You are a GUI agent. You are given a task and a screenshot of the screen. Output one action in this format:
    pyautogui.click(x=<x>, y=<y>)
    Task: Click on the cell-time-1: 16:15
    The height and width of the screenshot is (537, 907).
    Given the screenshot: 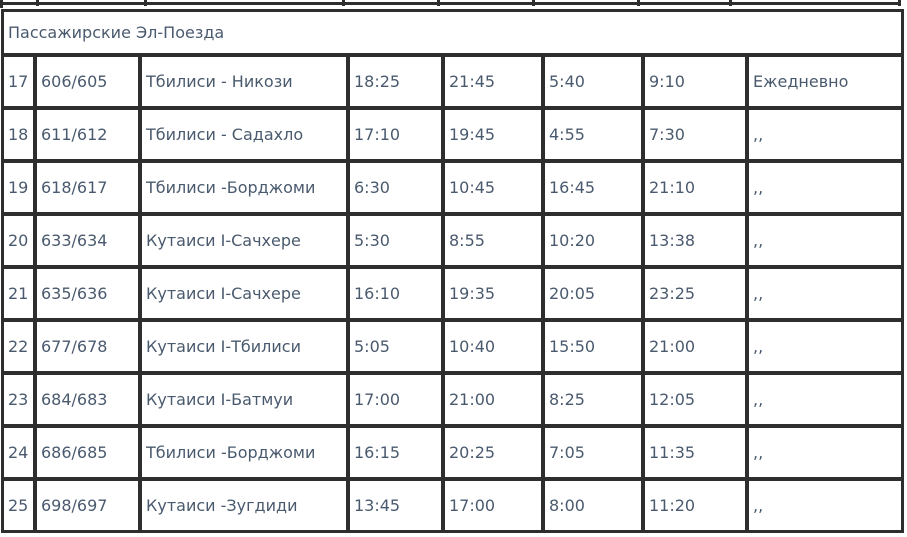 What is the action you would take?
    pyautogui.click(x=395, y=452)
    